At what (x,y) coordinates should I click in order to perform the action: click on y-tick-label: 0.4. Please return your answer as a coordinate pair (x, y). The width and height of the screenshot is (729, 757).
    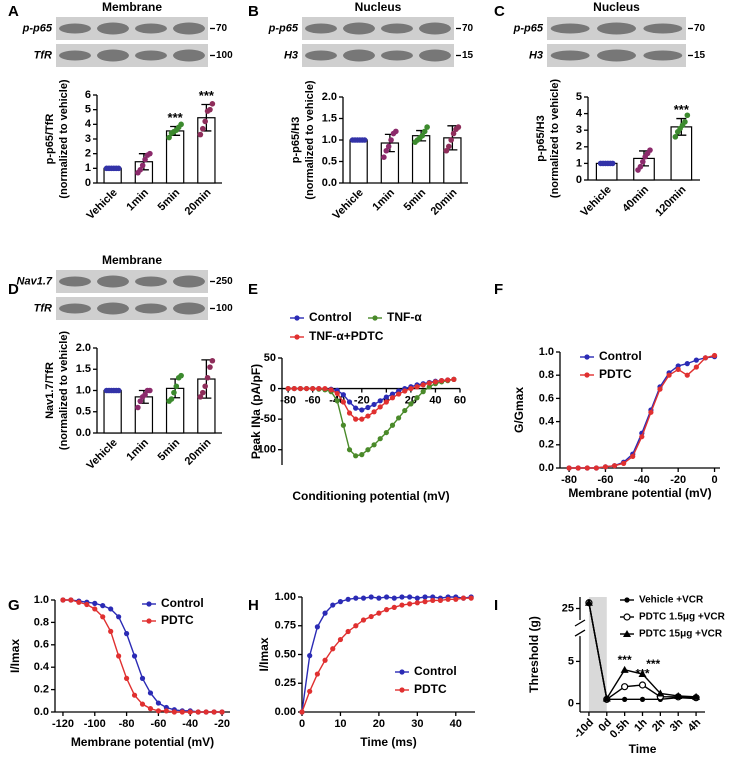
    Looking at the image, I should click on (547, 422).